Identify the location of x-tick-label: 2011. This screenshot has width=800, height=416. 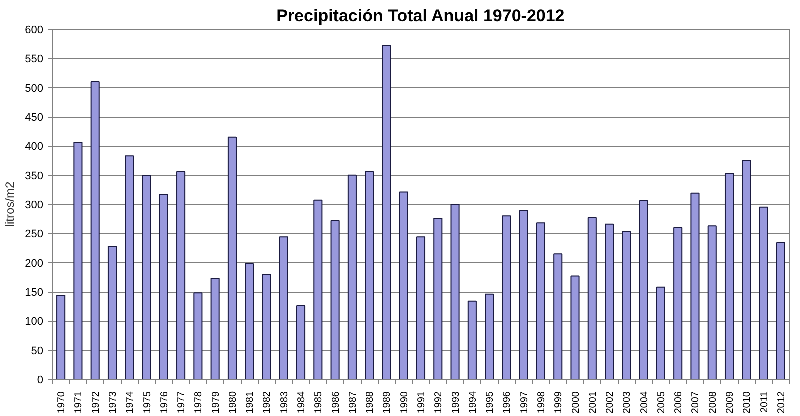
(764, 402).